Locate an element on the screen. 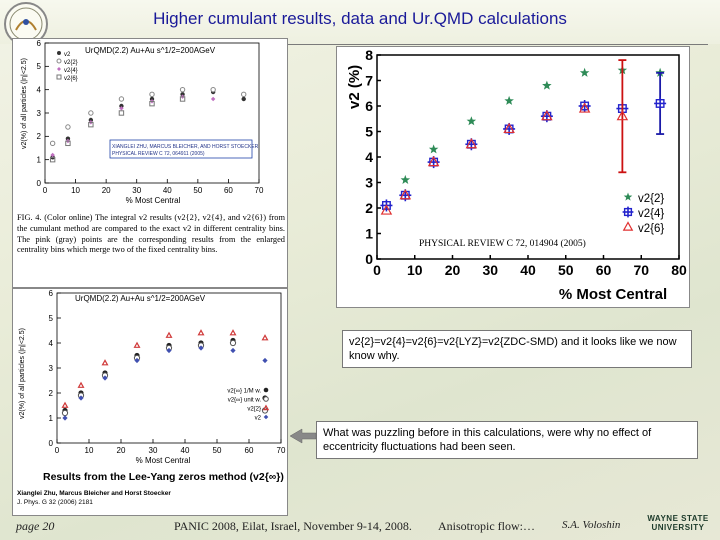  x-tick-label: 60 is located at coordinates (228, 190).